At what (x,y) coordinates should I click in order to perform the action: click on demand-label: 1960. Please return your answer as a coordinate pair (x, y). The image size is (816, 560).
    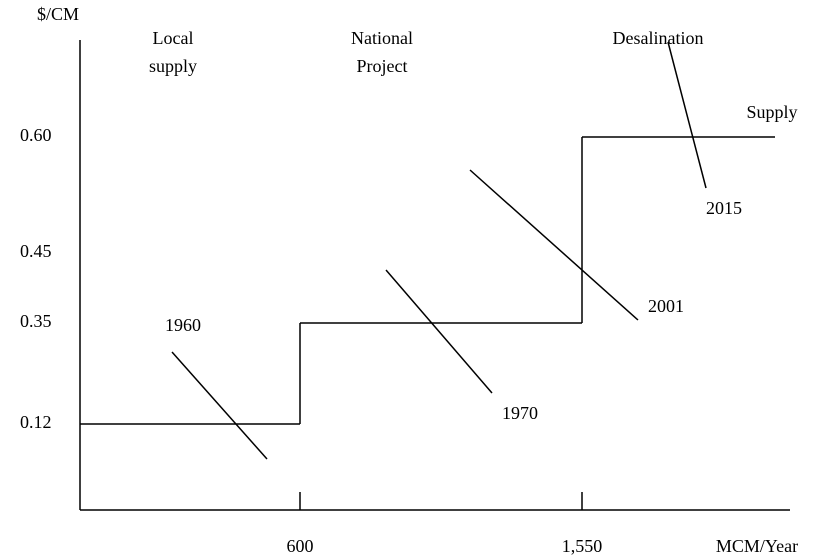
    Looking at the image, I should click on (183, 325).